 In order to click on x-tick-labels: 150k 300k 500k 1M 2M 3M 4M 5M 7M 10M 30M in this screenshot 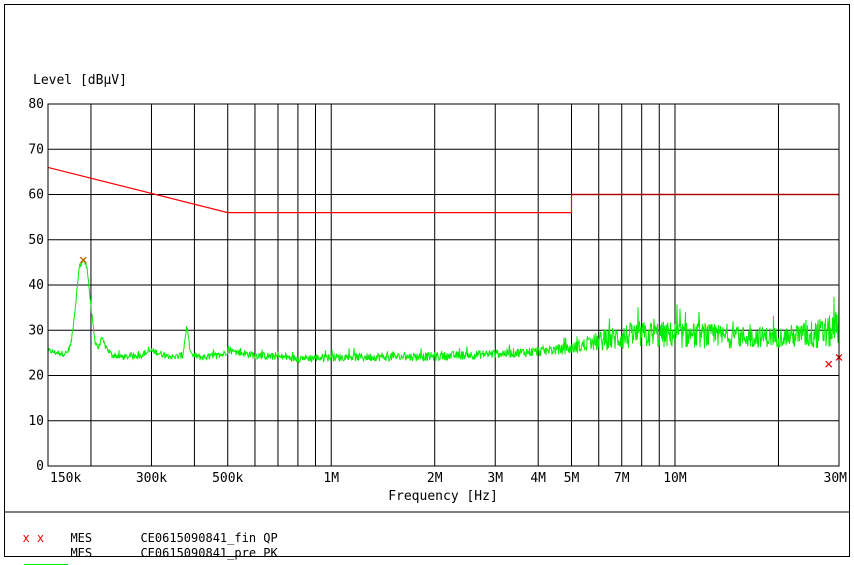, I will do `click(448, 478)`.